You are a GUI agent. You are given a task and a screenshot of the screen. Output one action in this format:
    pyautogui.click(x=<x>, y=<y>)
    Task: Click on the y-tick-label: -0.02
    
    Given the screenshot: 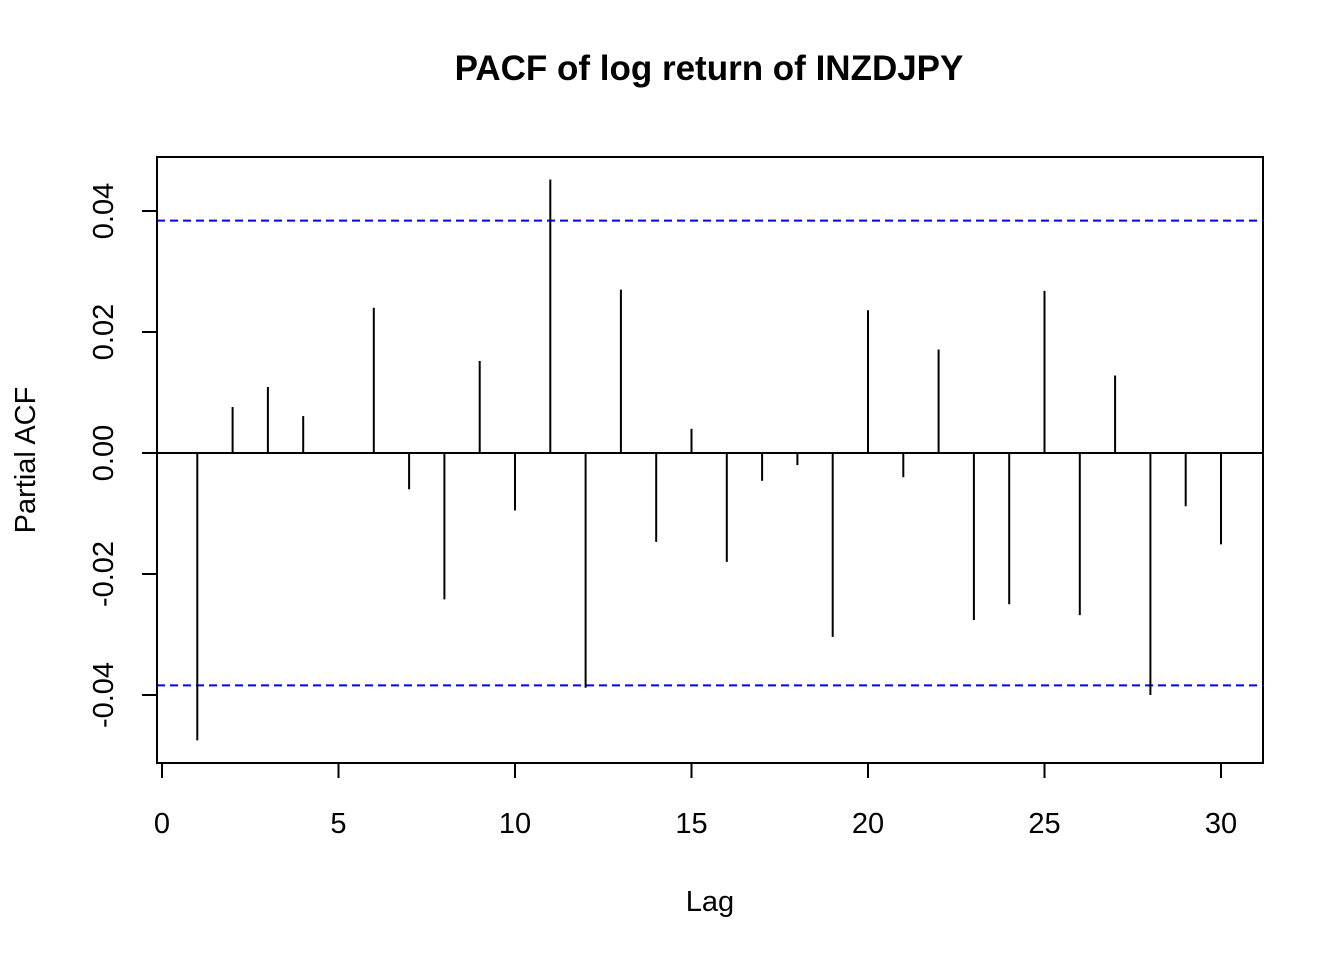 What is the action you would take?
    pyautogui.click(x=104, y=574)
    